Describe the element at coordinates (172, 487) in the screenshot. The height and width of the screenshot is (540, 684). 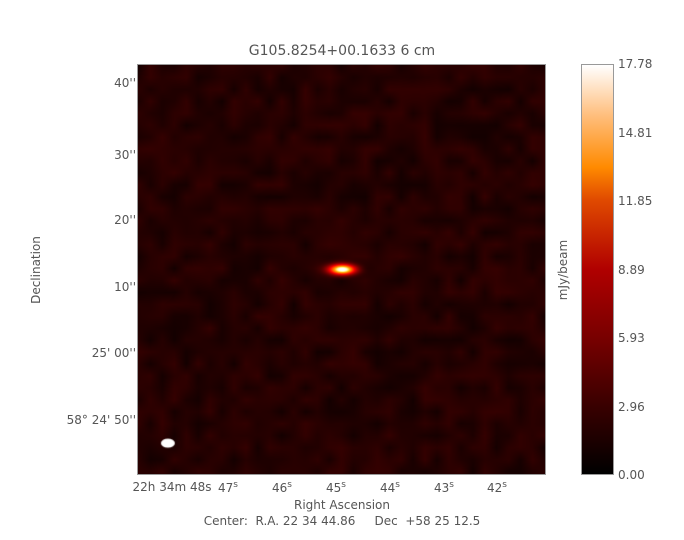
I see `x-tick-label: 22h 34m 48s` at that location.